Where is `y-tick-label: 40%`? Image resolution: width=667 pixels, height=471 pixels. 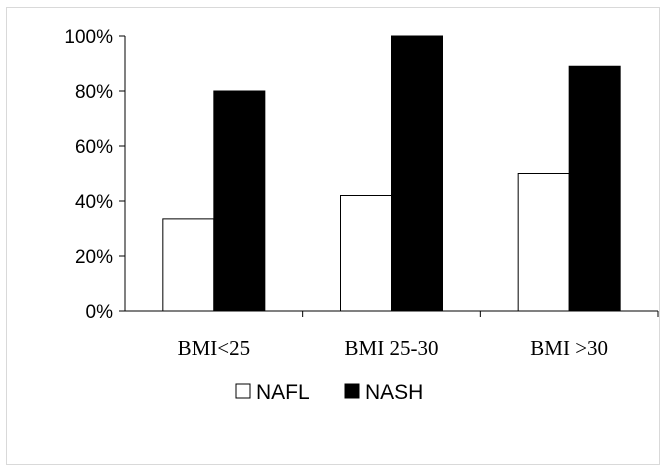
y-tick-label: 40% is located at coordinates (94, 202).